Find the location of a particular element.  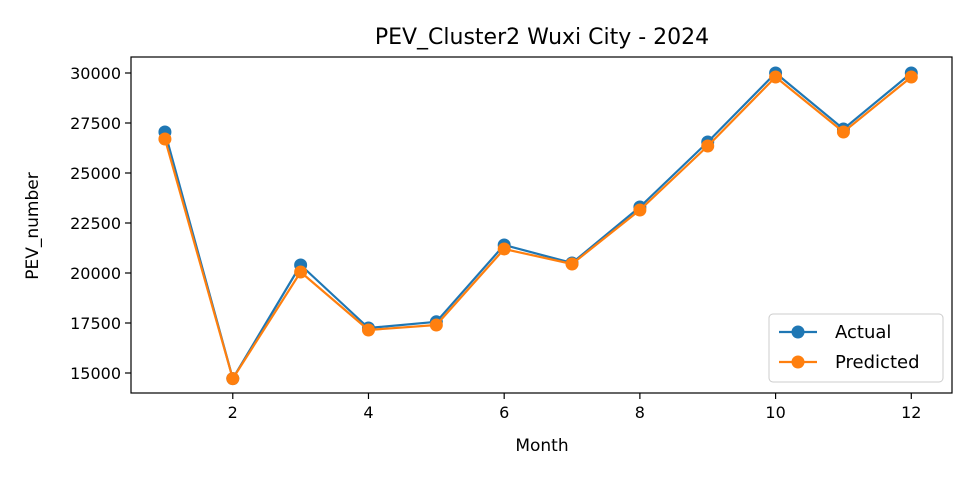

legend-item-actual: Actual is located at coordinates (835, 332).